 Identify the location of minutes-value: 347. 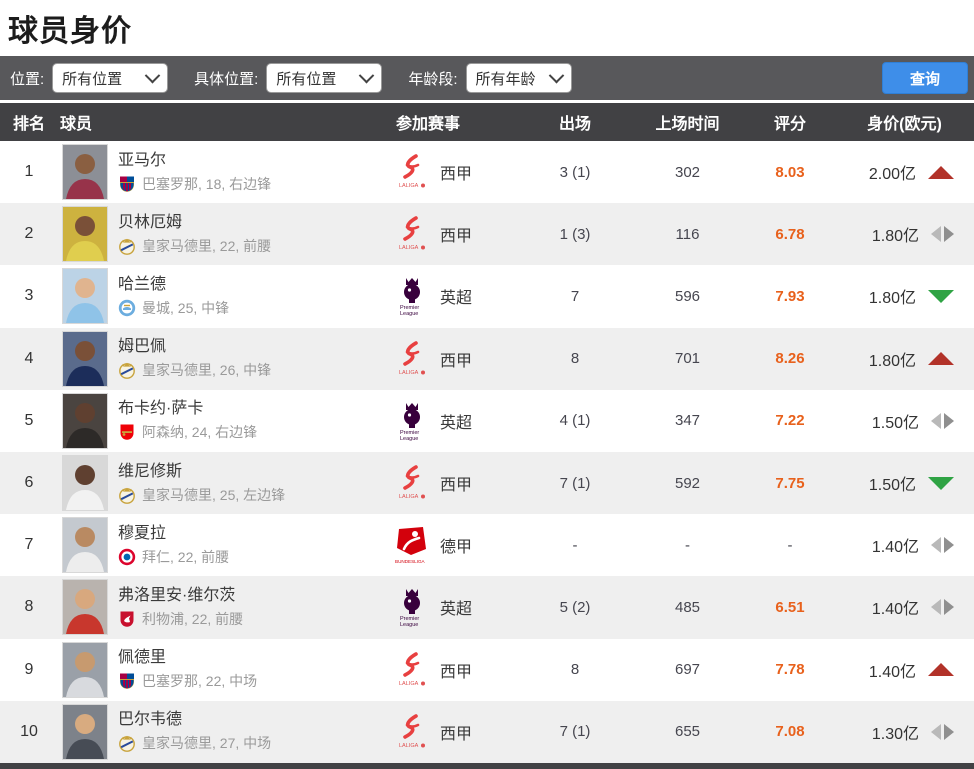
(687, 421).